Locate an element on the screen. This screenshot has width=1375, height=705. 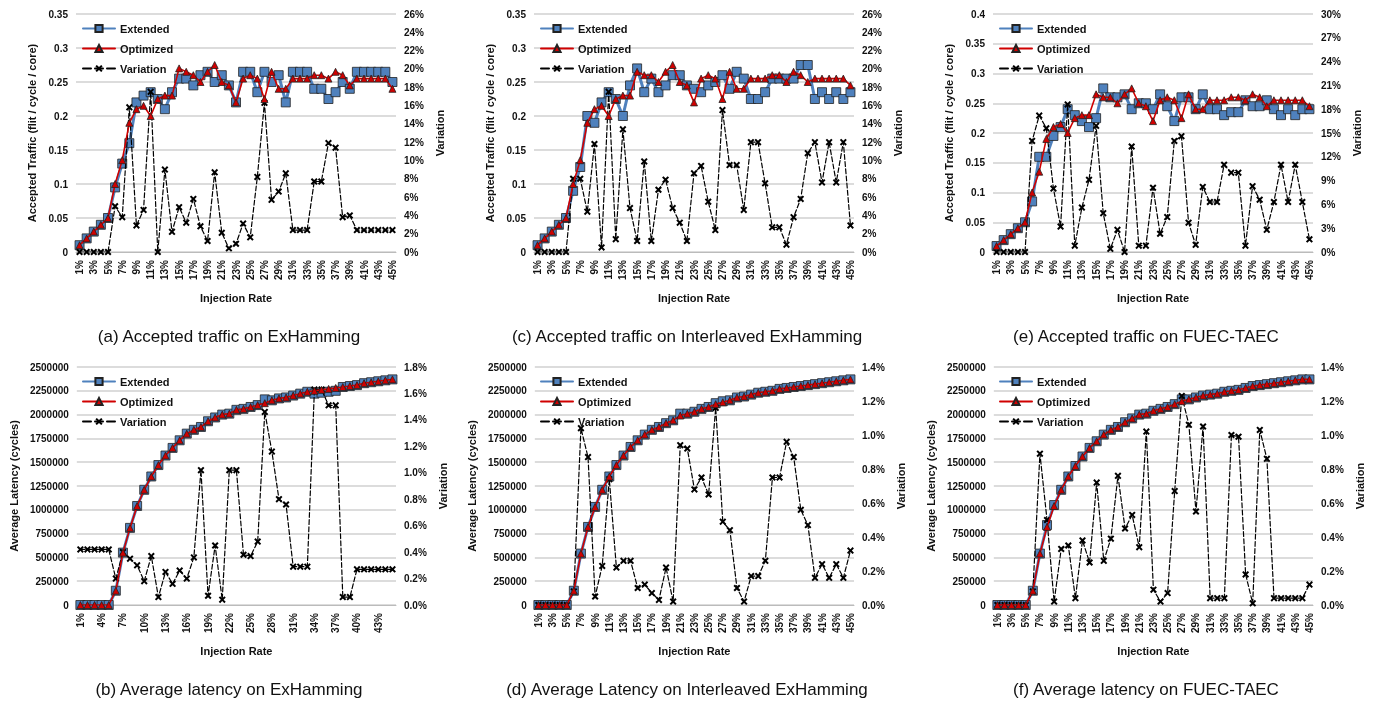
text: (f) Average latency on FUEC-TAEC is located at coordinates (1145, 689).